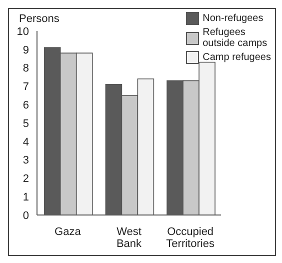 This screenshot has width=282, height=263. Describe the element at coordinates (235, 38) in the screenshot. I see `legend-label: Refugees outside camps` at that location.